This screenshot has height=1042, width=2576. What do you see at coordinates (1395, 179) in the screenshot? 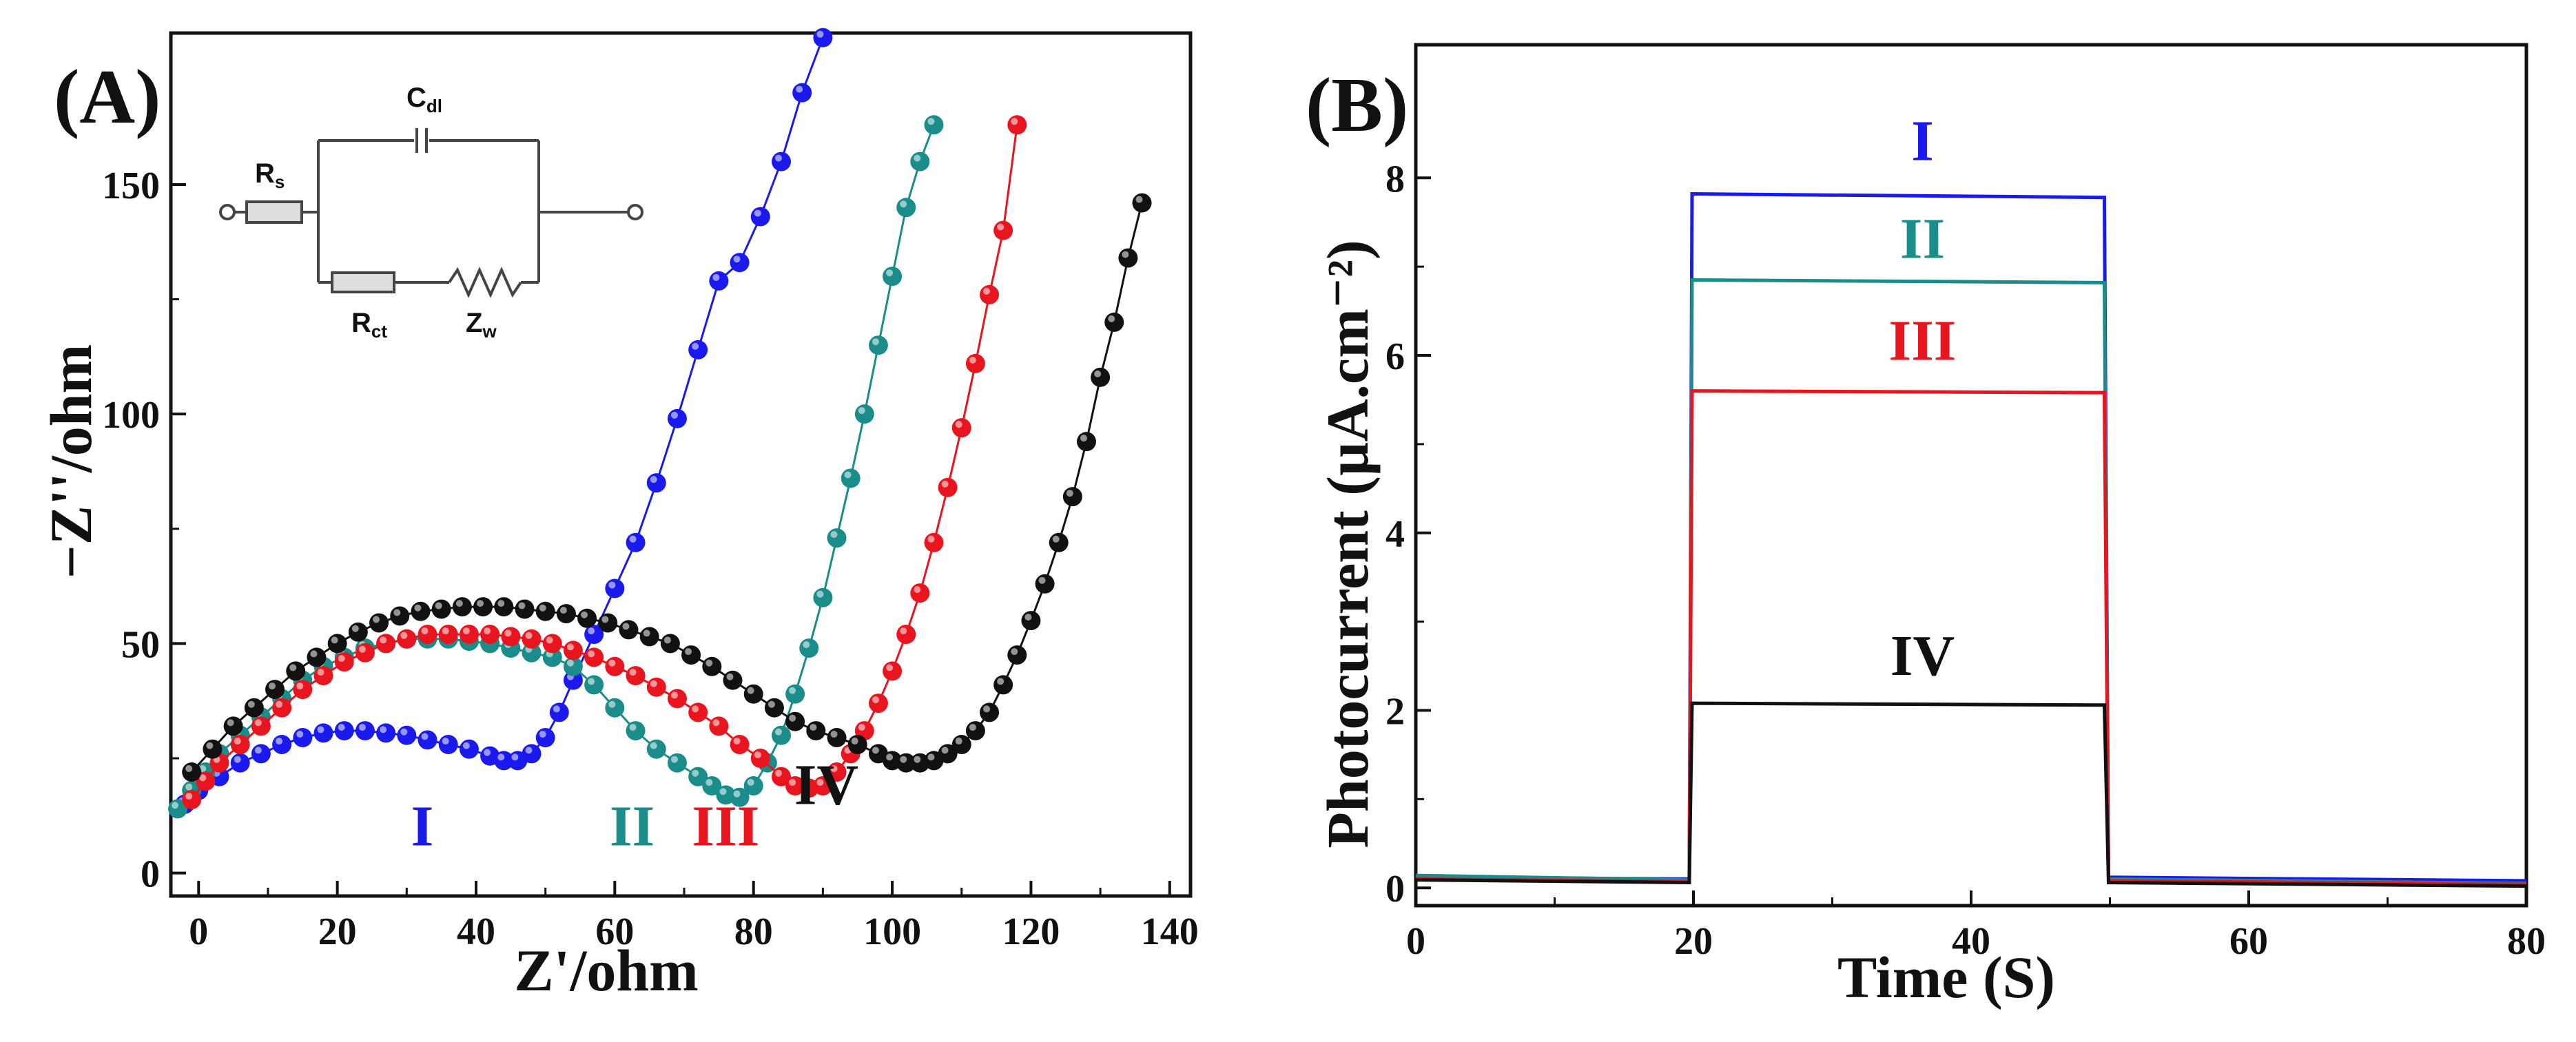
I see `panel-b-y-tick-label: 8` at bounding box center [1395, 179].